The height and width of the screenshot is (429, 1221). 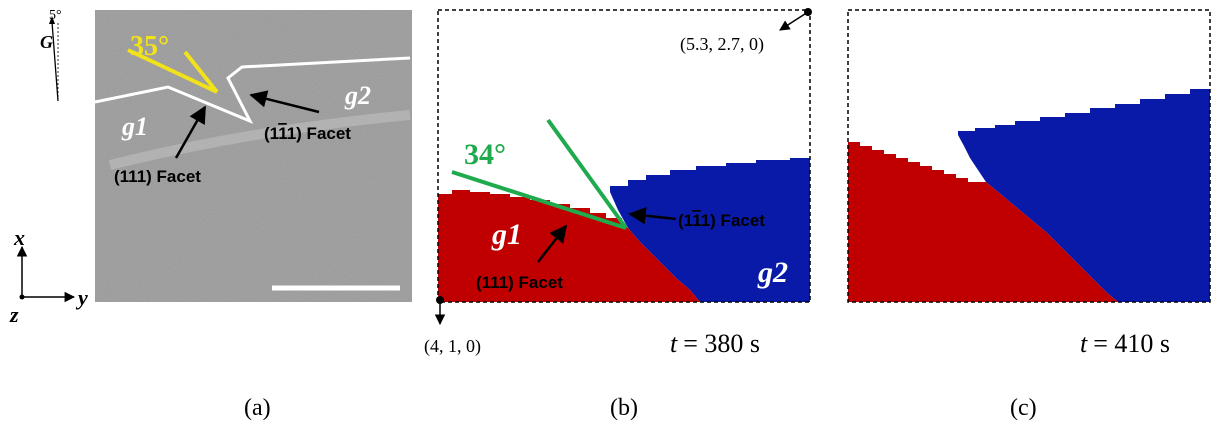 What do you see at coordinates (14, 314) in the screenshot?
I see `z-axis-label: z` at bounding box center [14, 314].